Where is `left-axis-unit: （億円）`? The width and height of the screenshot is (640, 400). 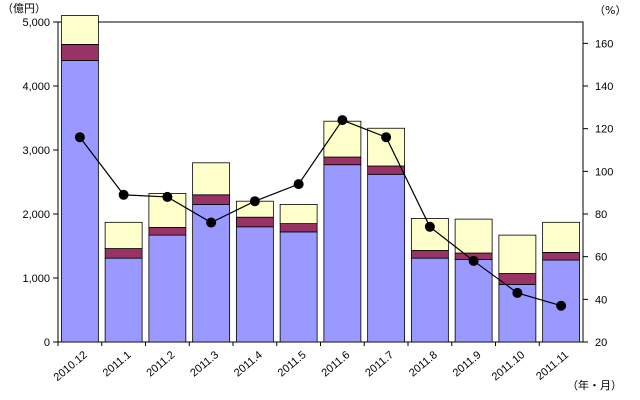
left-axis-unit: （億円） is located at coordinates (24, 8).